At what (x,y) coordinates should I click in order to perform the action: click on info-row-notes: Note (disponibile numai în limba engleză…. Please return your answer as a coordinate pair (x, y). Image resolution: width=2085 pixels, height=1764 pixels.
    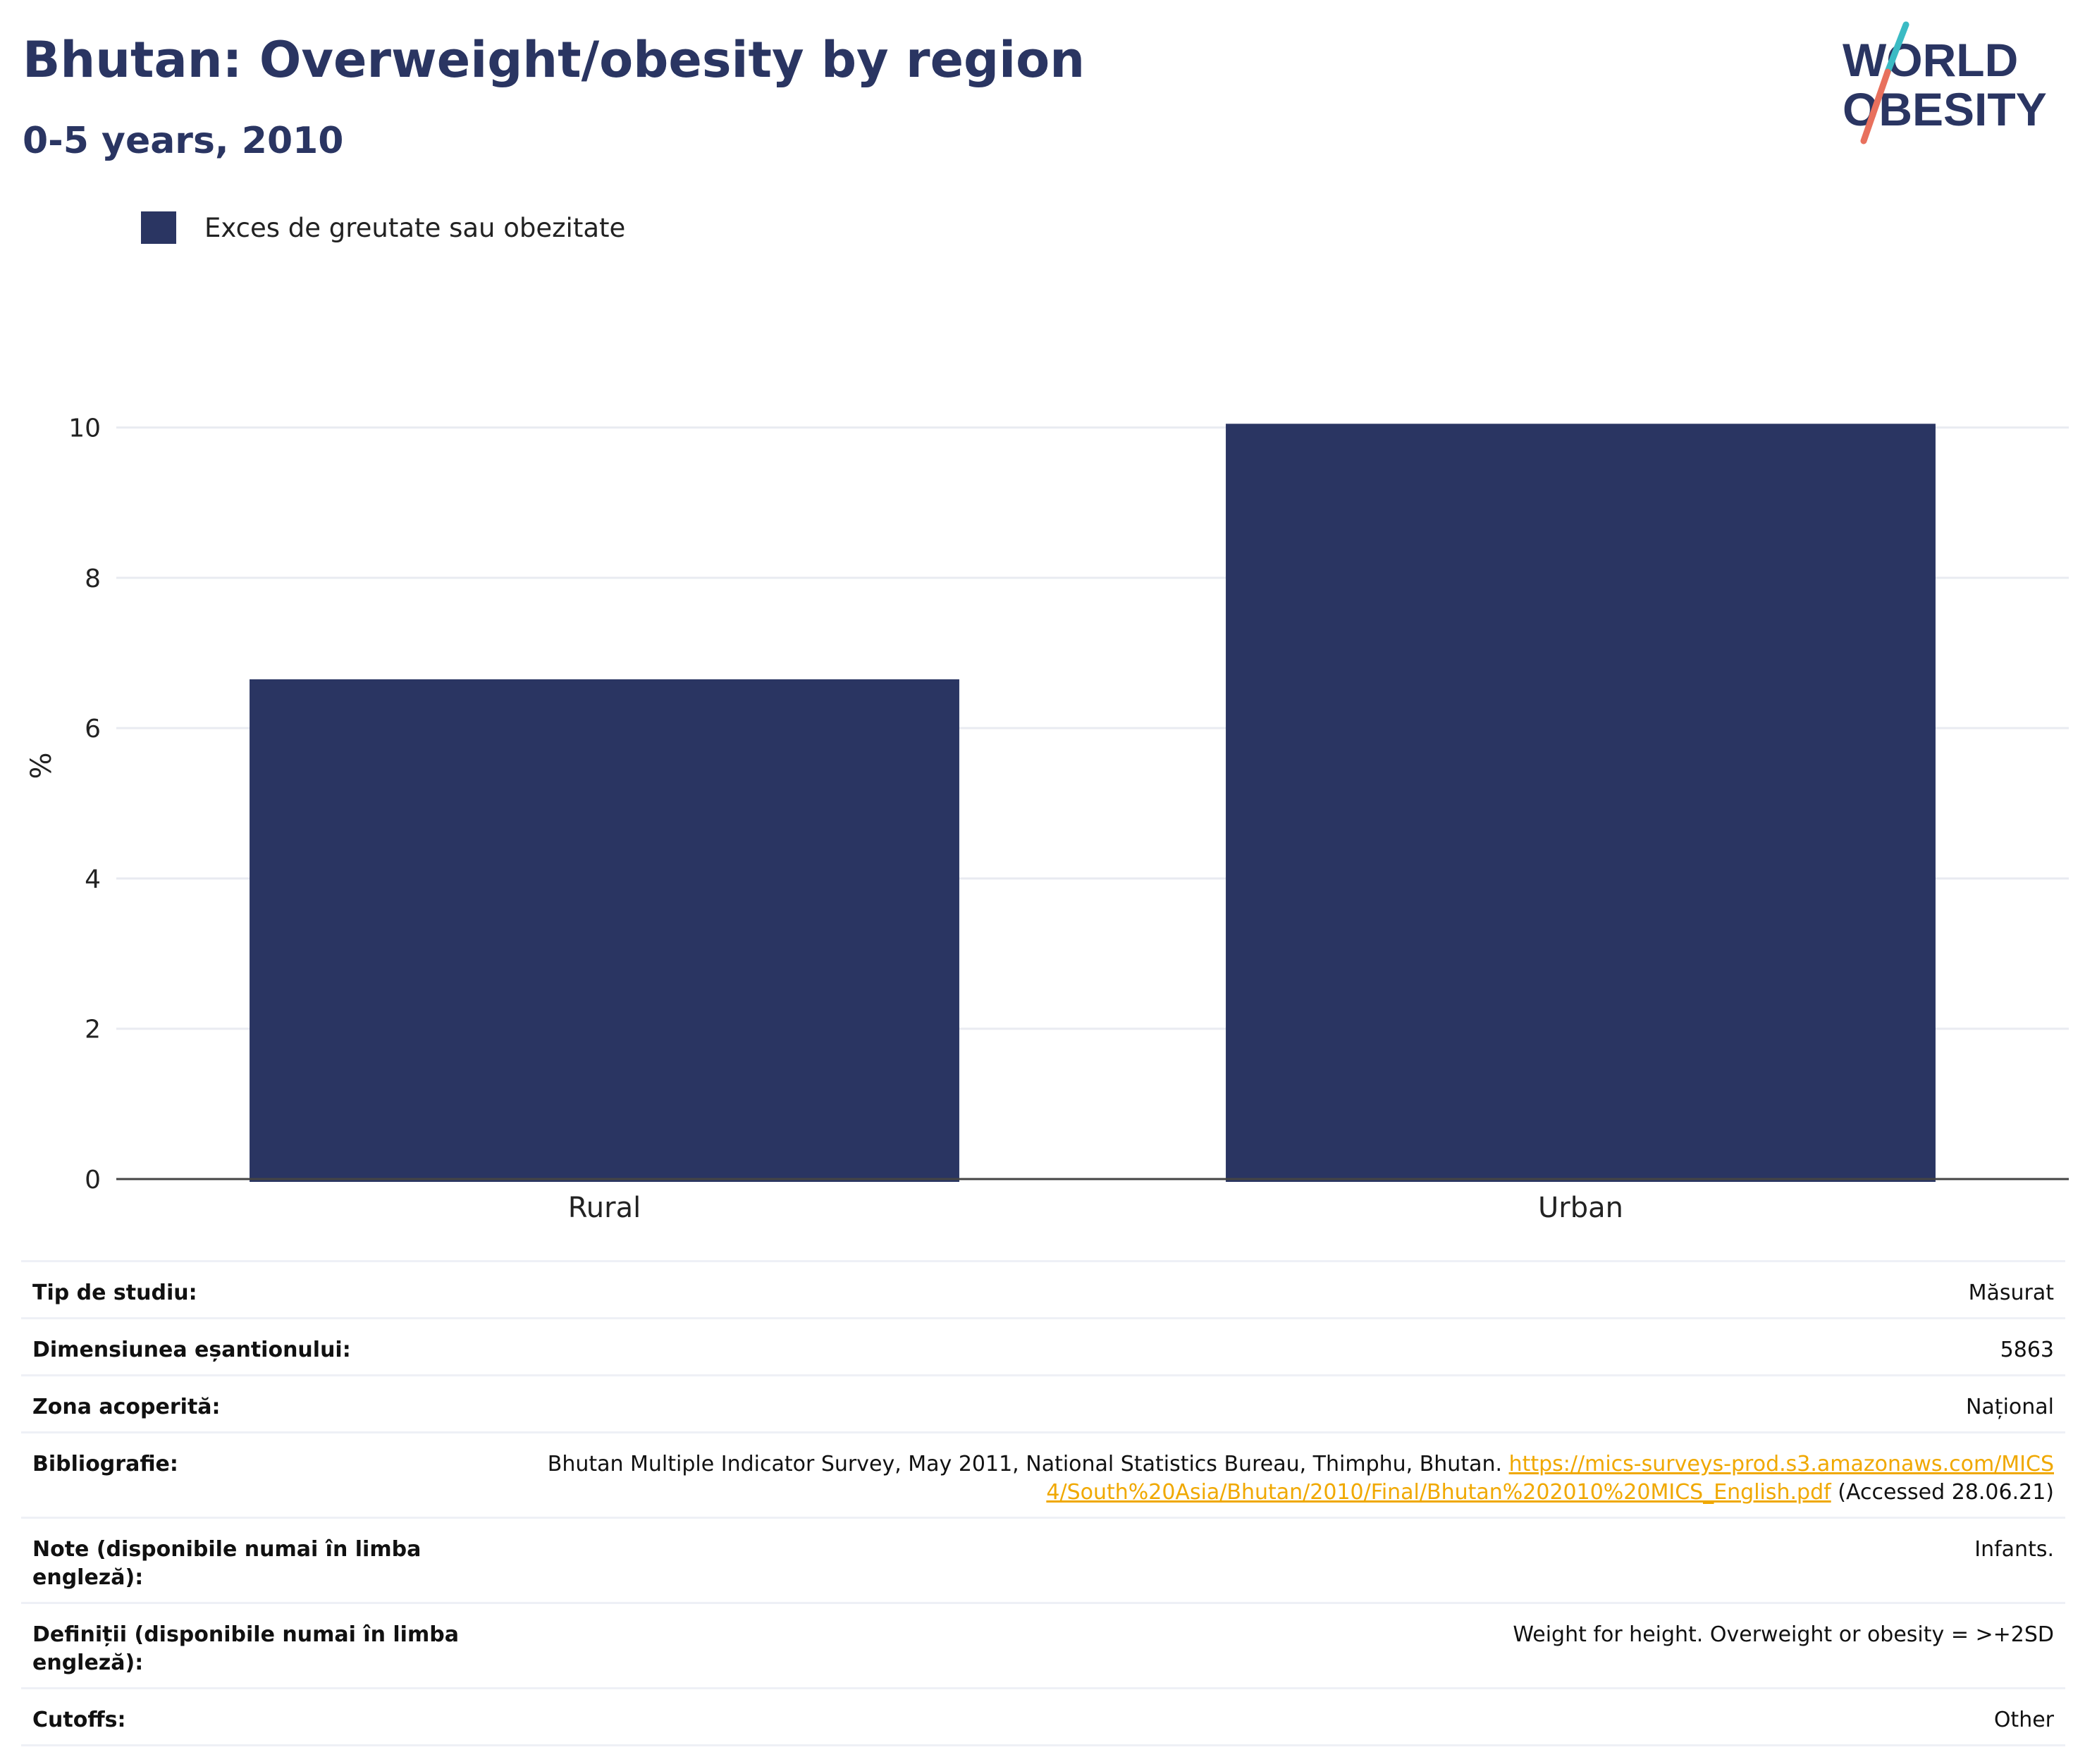
    Looking at the image, I should click on (1043, 1561).